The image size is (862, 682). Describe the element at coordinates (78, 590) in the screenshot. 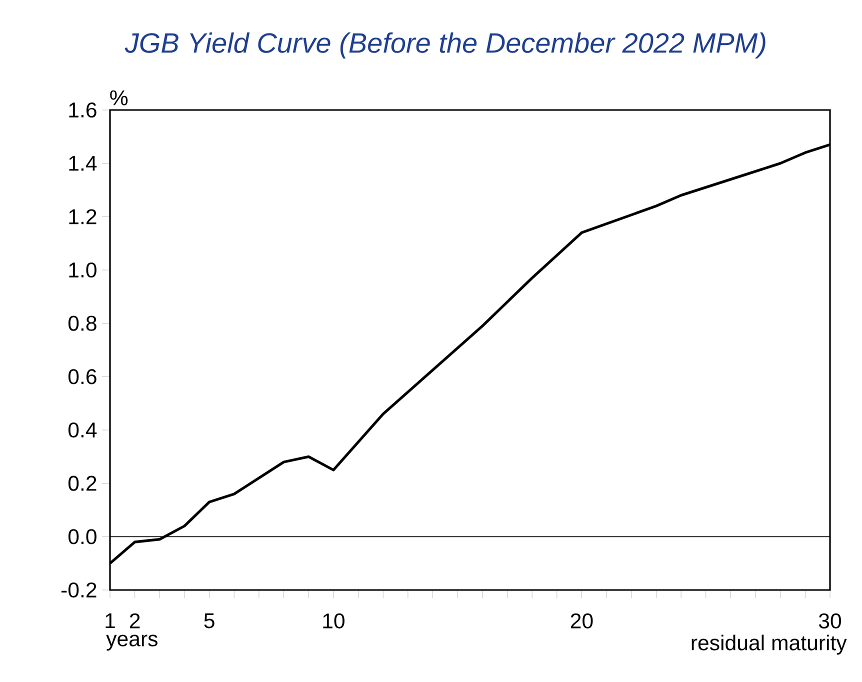

I see `y-tick-label: -0.2` at that location.